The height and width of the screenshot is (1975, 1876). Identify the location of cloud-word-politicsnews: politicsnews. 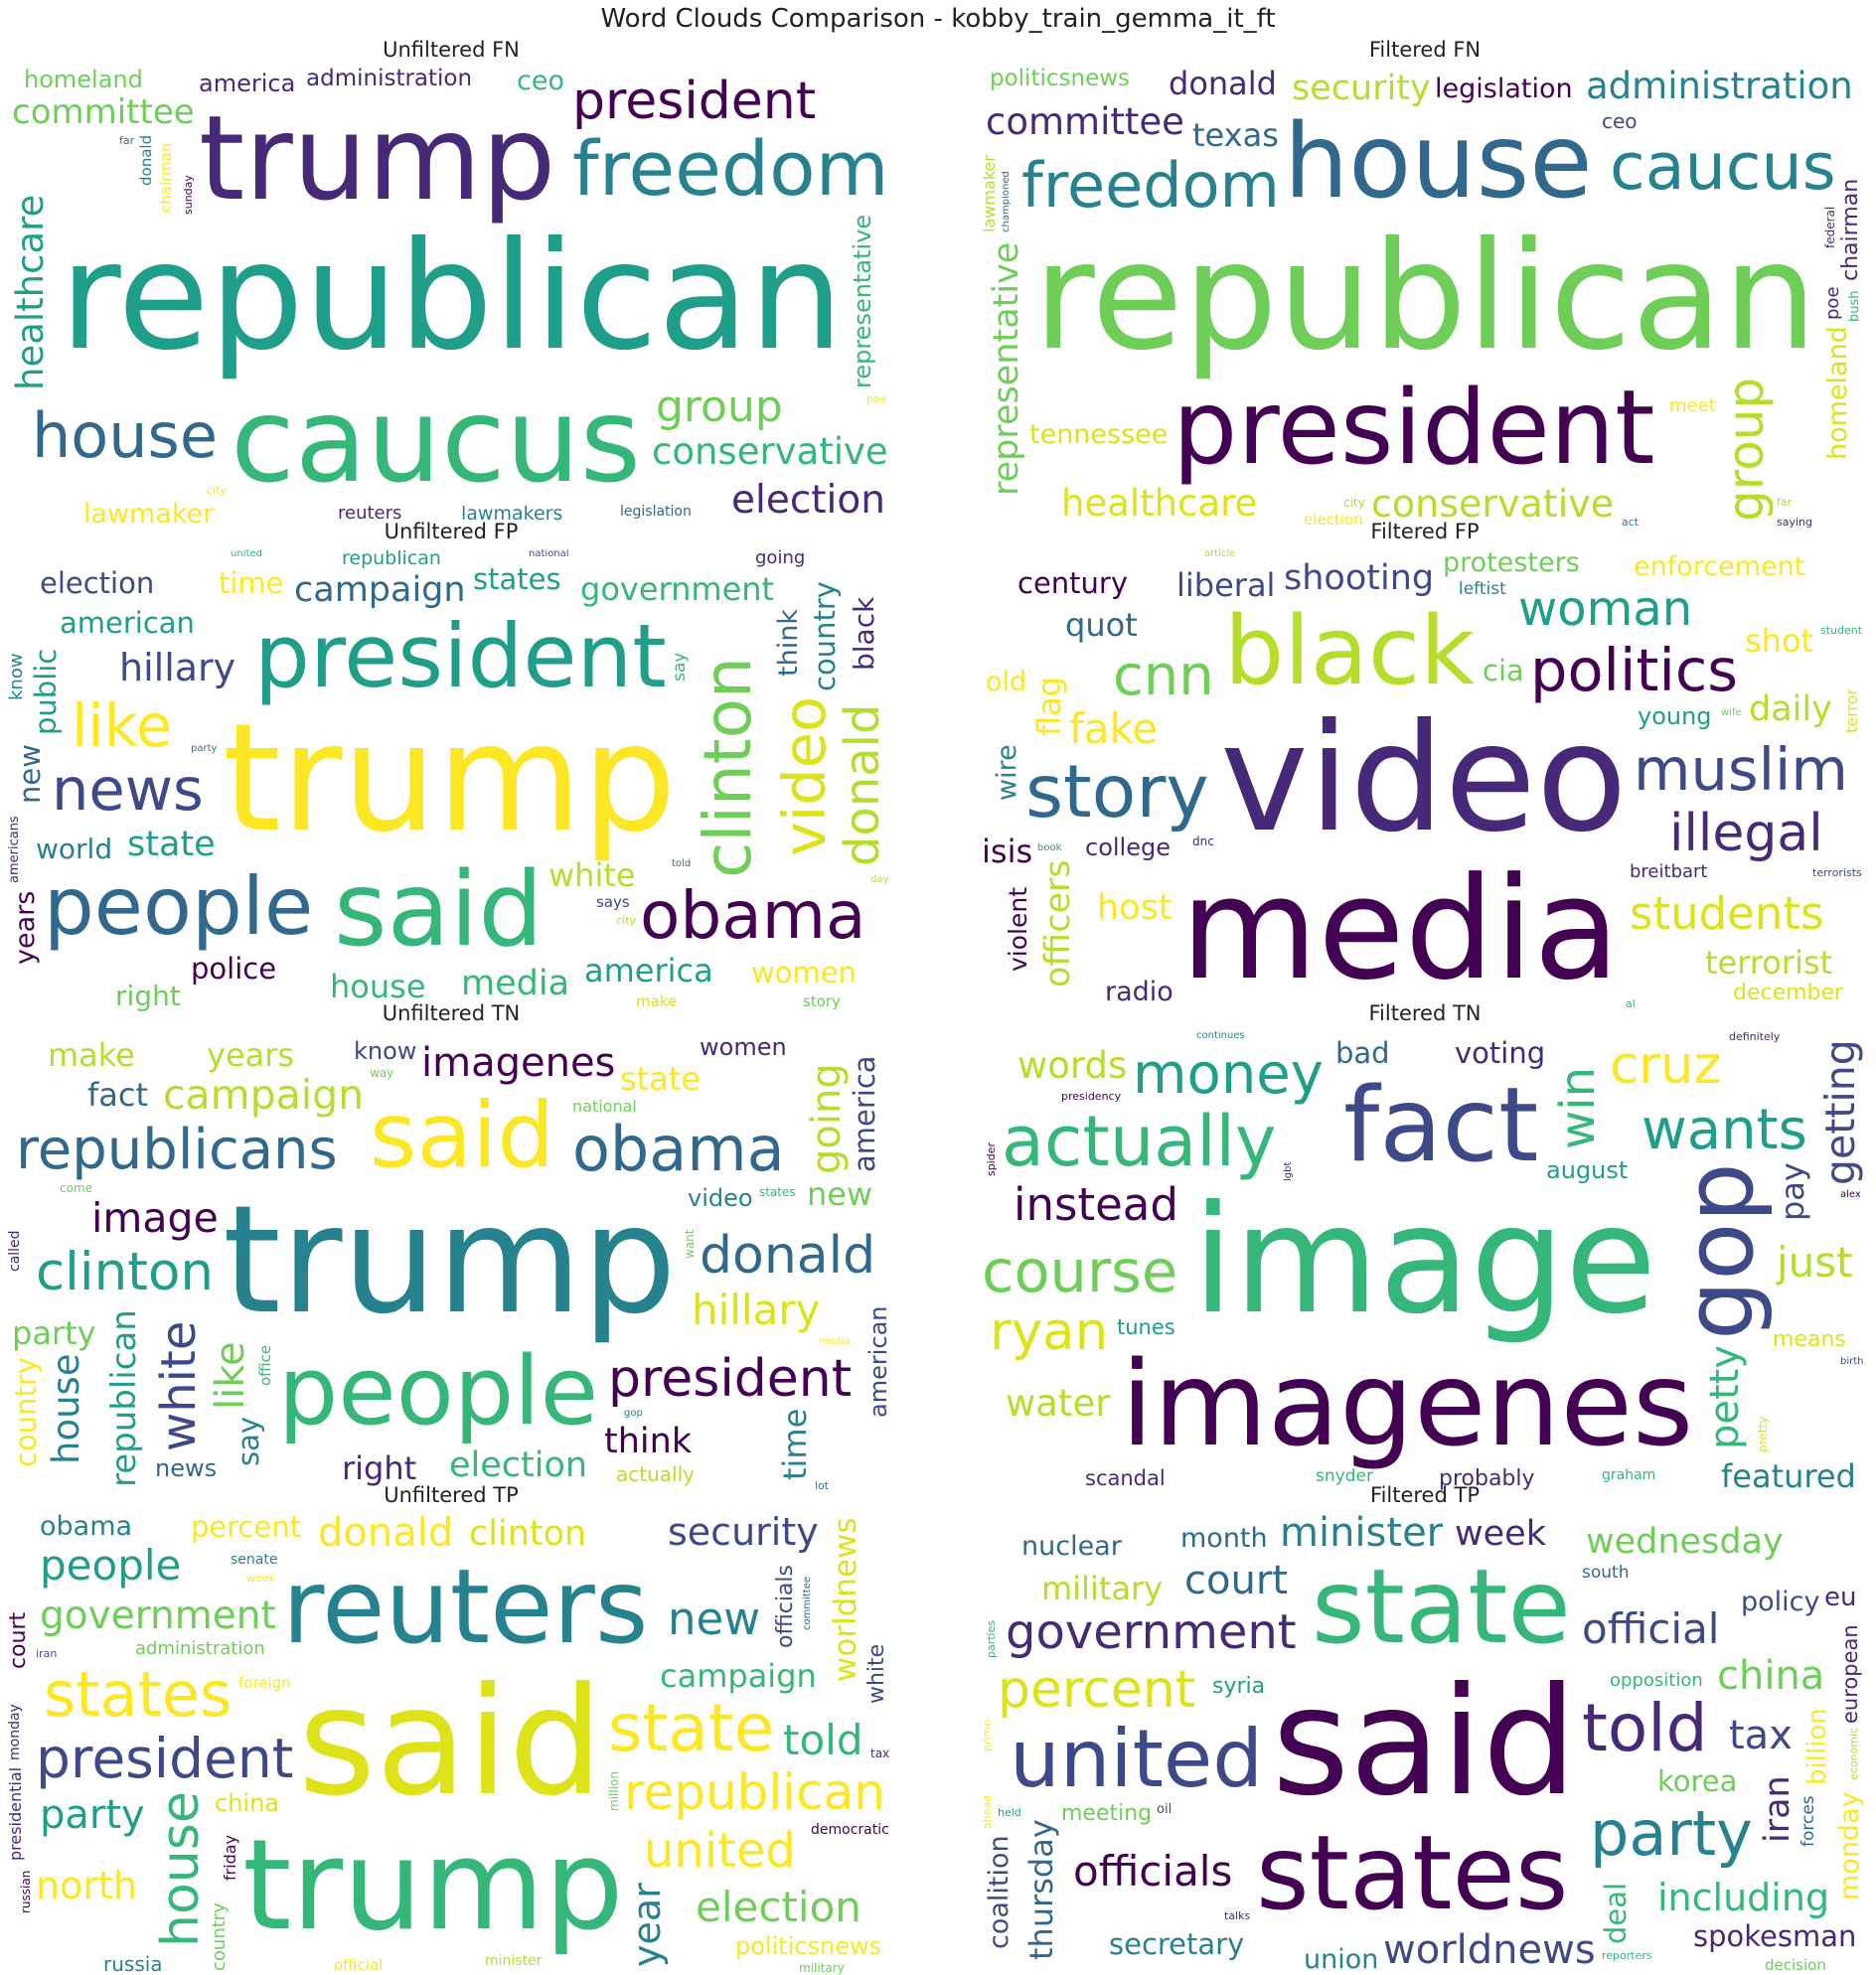
(1060, 79).